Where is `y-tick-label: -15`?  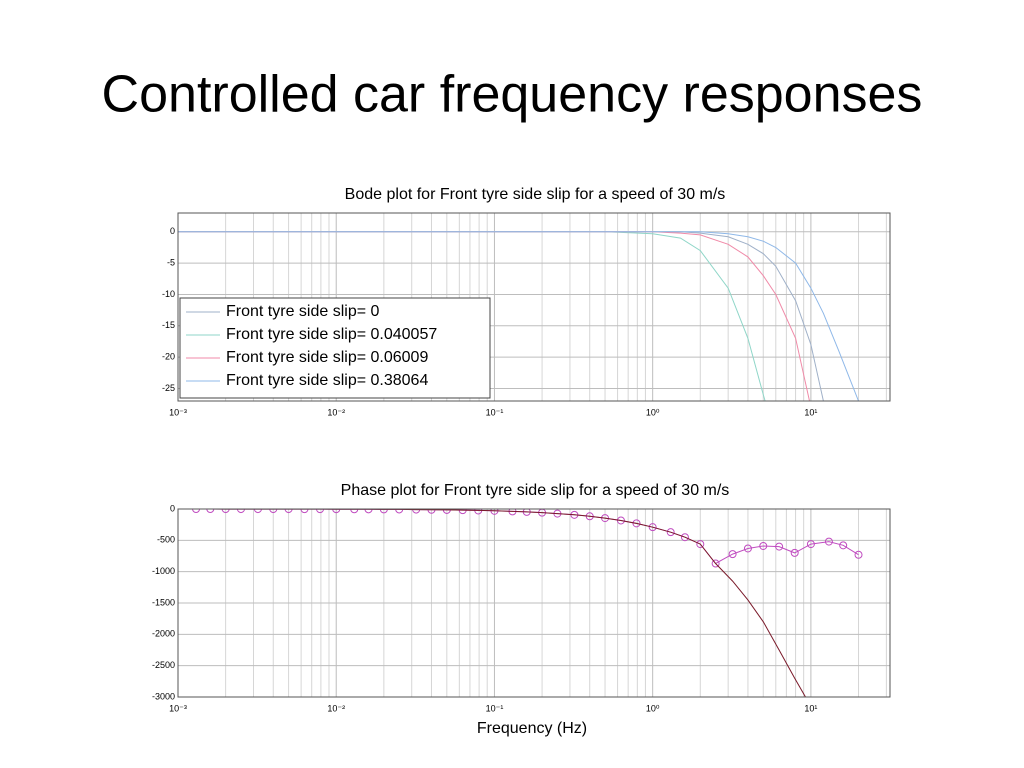
y-tick-label: -15 is located at coordinates (168, 325).